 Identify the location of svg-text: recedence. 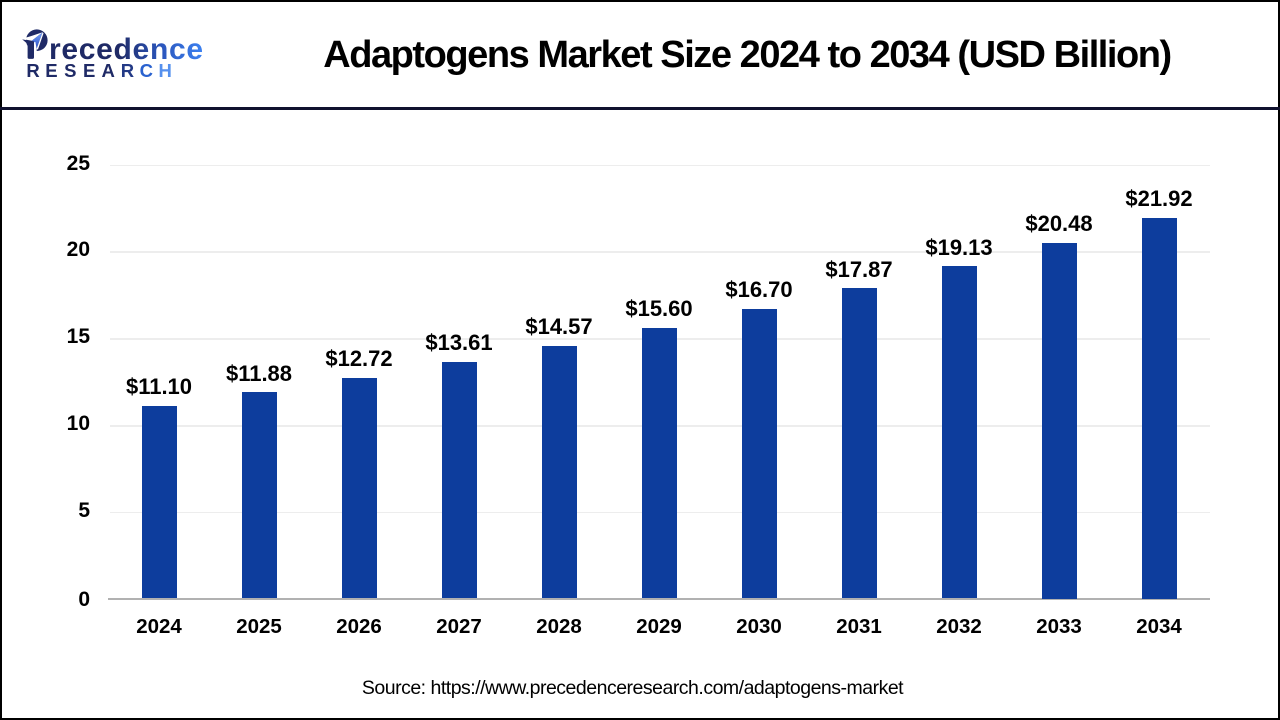
(126, 49).